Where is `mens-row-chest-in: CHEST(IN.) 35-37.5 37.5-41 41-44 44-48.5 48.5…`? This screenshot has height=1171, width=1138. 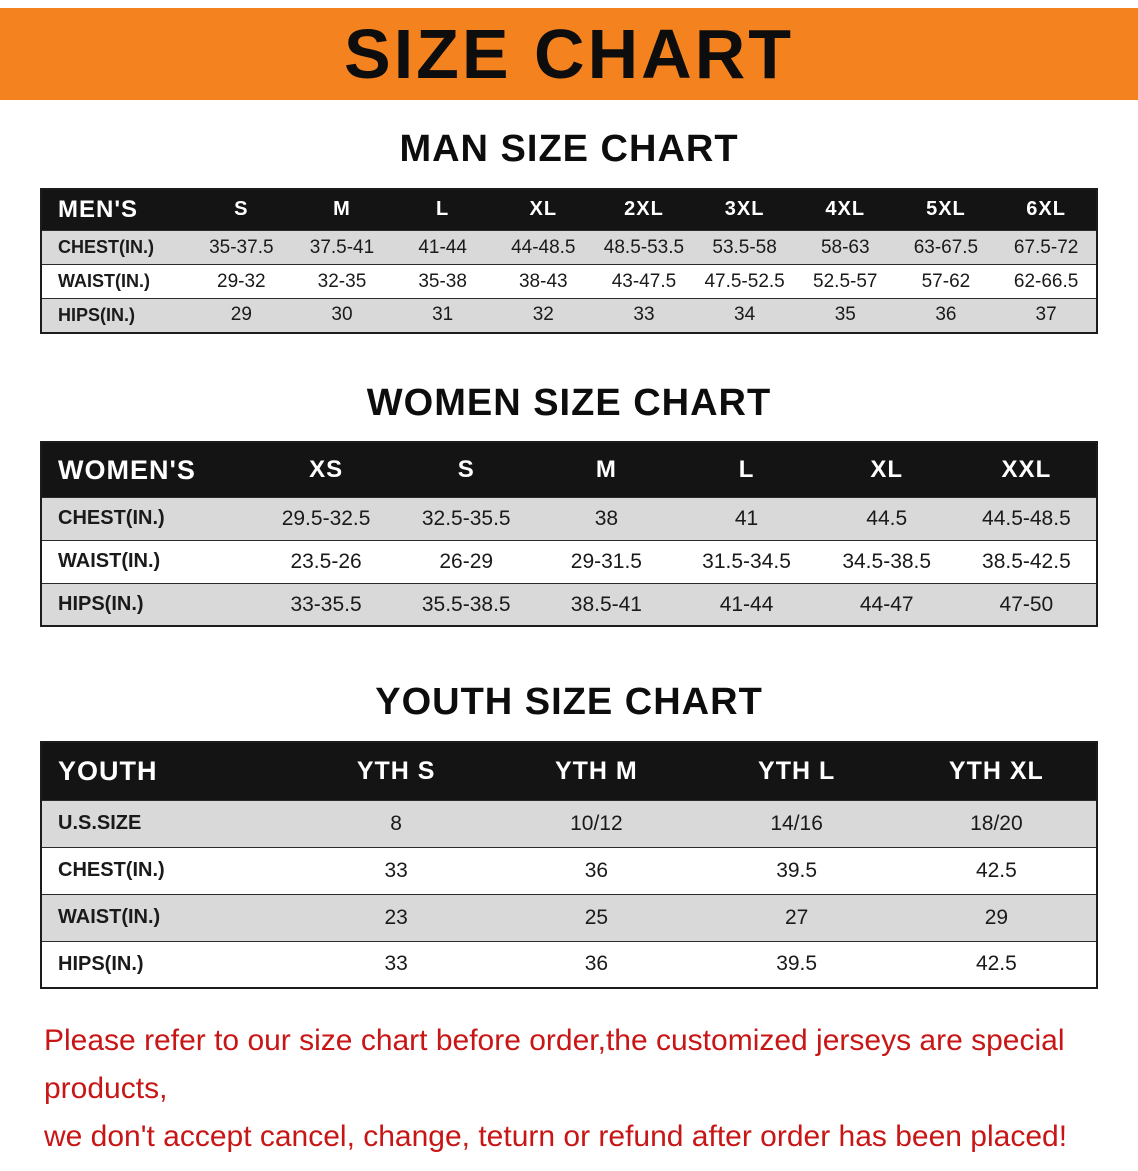 mens-row-chest-in: CHEST(IN.) 35-37.5 37.5-41 41-44 44-48.5 48.5… is located at coordinates (569, 247).